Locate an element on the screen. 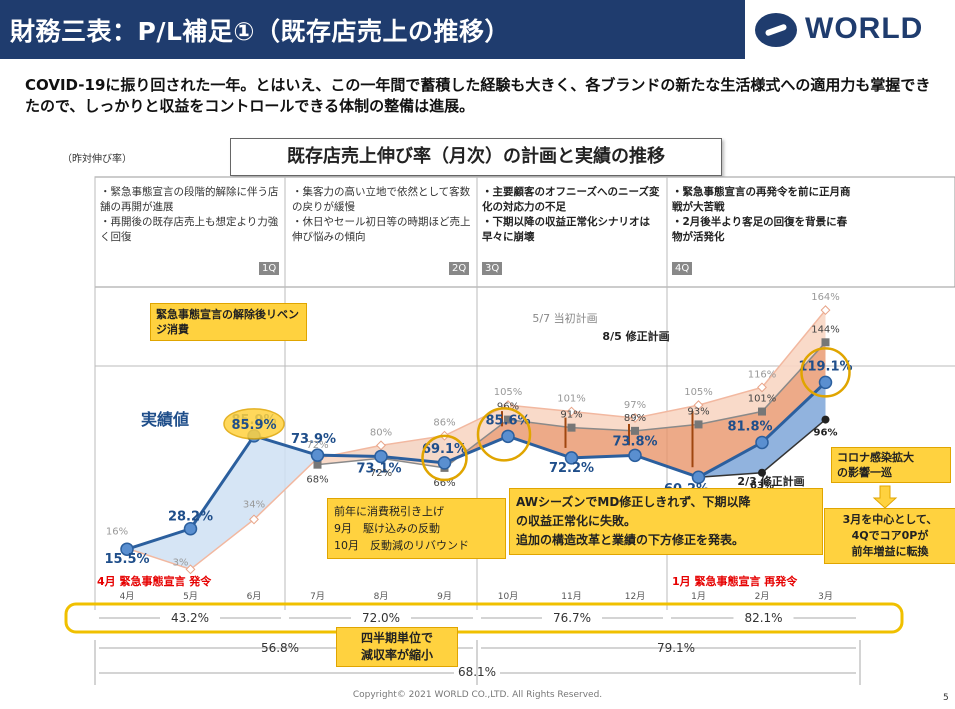 This screenshot has width=955, height=709. actual-value-label: 85.6% is located at coordinates (507, 420).